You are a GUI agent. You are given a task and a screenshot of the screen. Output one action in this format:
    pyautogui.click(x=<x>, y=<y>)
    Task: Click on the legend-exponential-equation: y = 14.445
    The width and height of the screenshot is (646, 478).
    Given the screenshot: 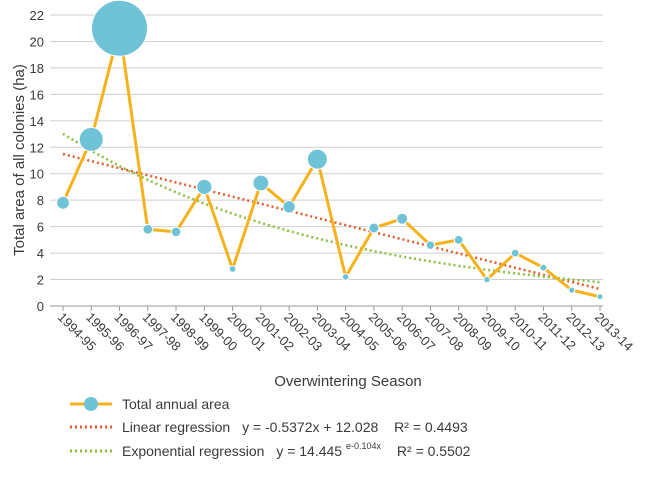 What is the action you would take?
    pyautogui.click(x=309, y=451)
    